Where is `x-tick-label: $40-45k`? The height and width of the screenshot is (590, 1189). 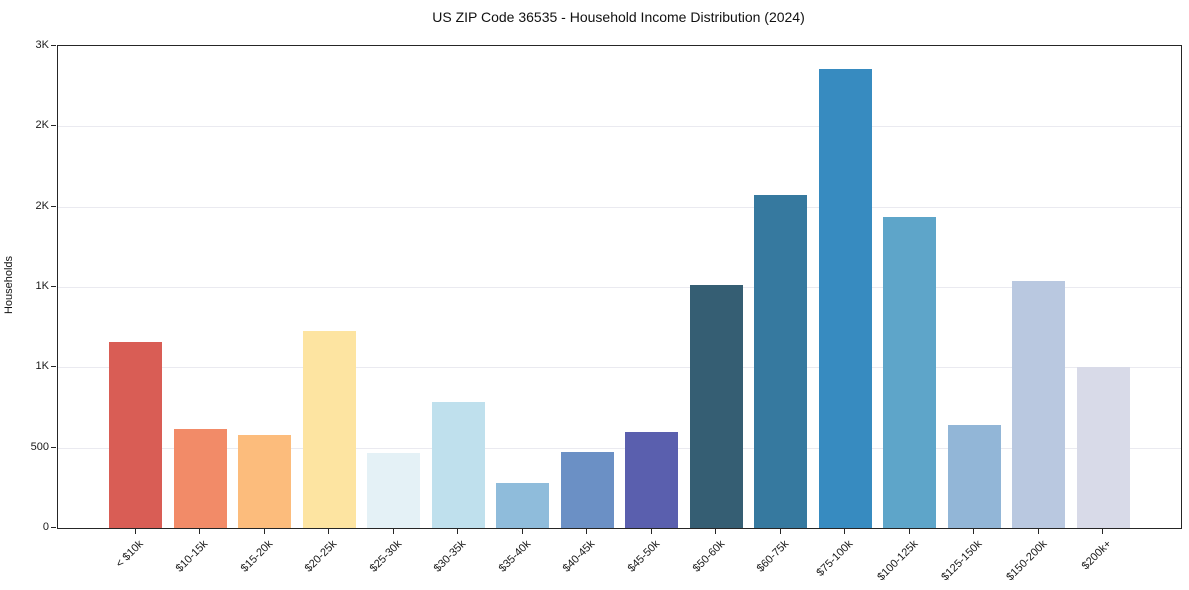
x-tick-label: $40-45k is located at coordinates (579, 556).